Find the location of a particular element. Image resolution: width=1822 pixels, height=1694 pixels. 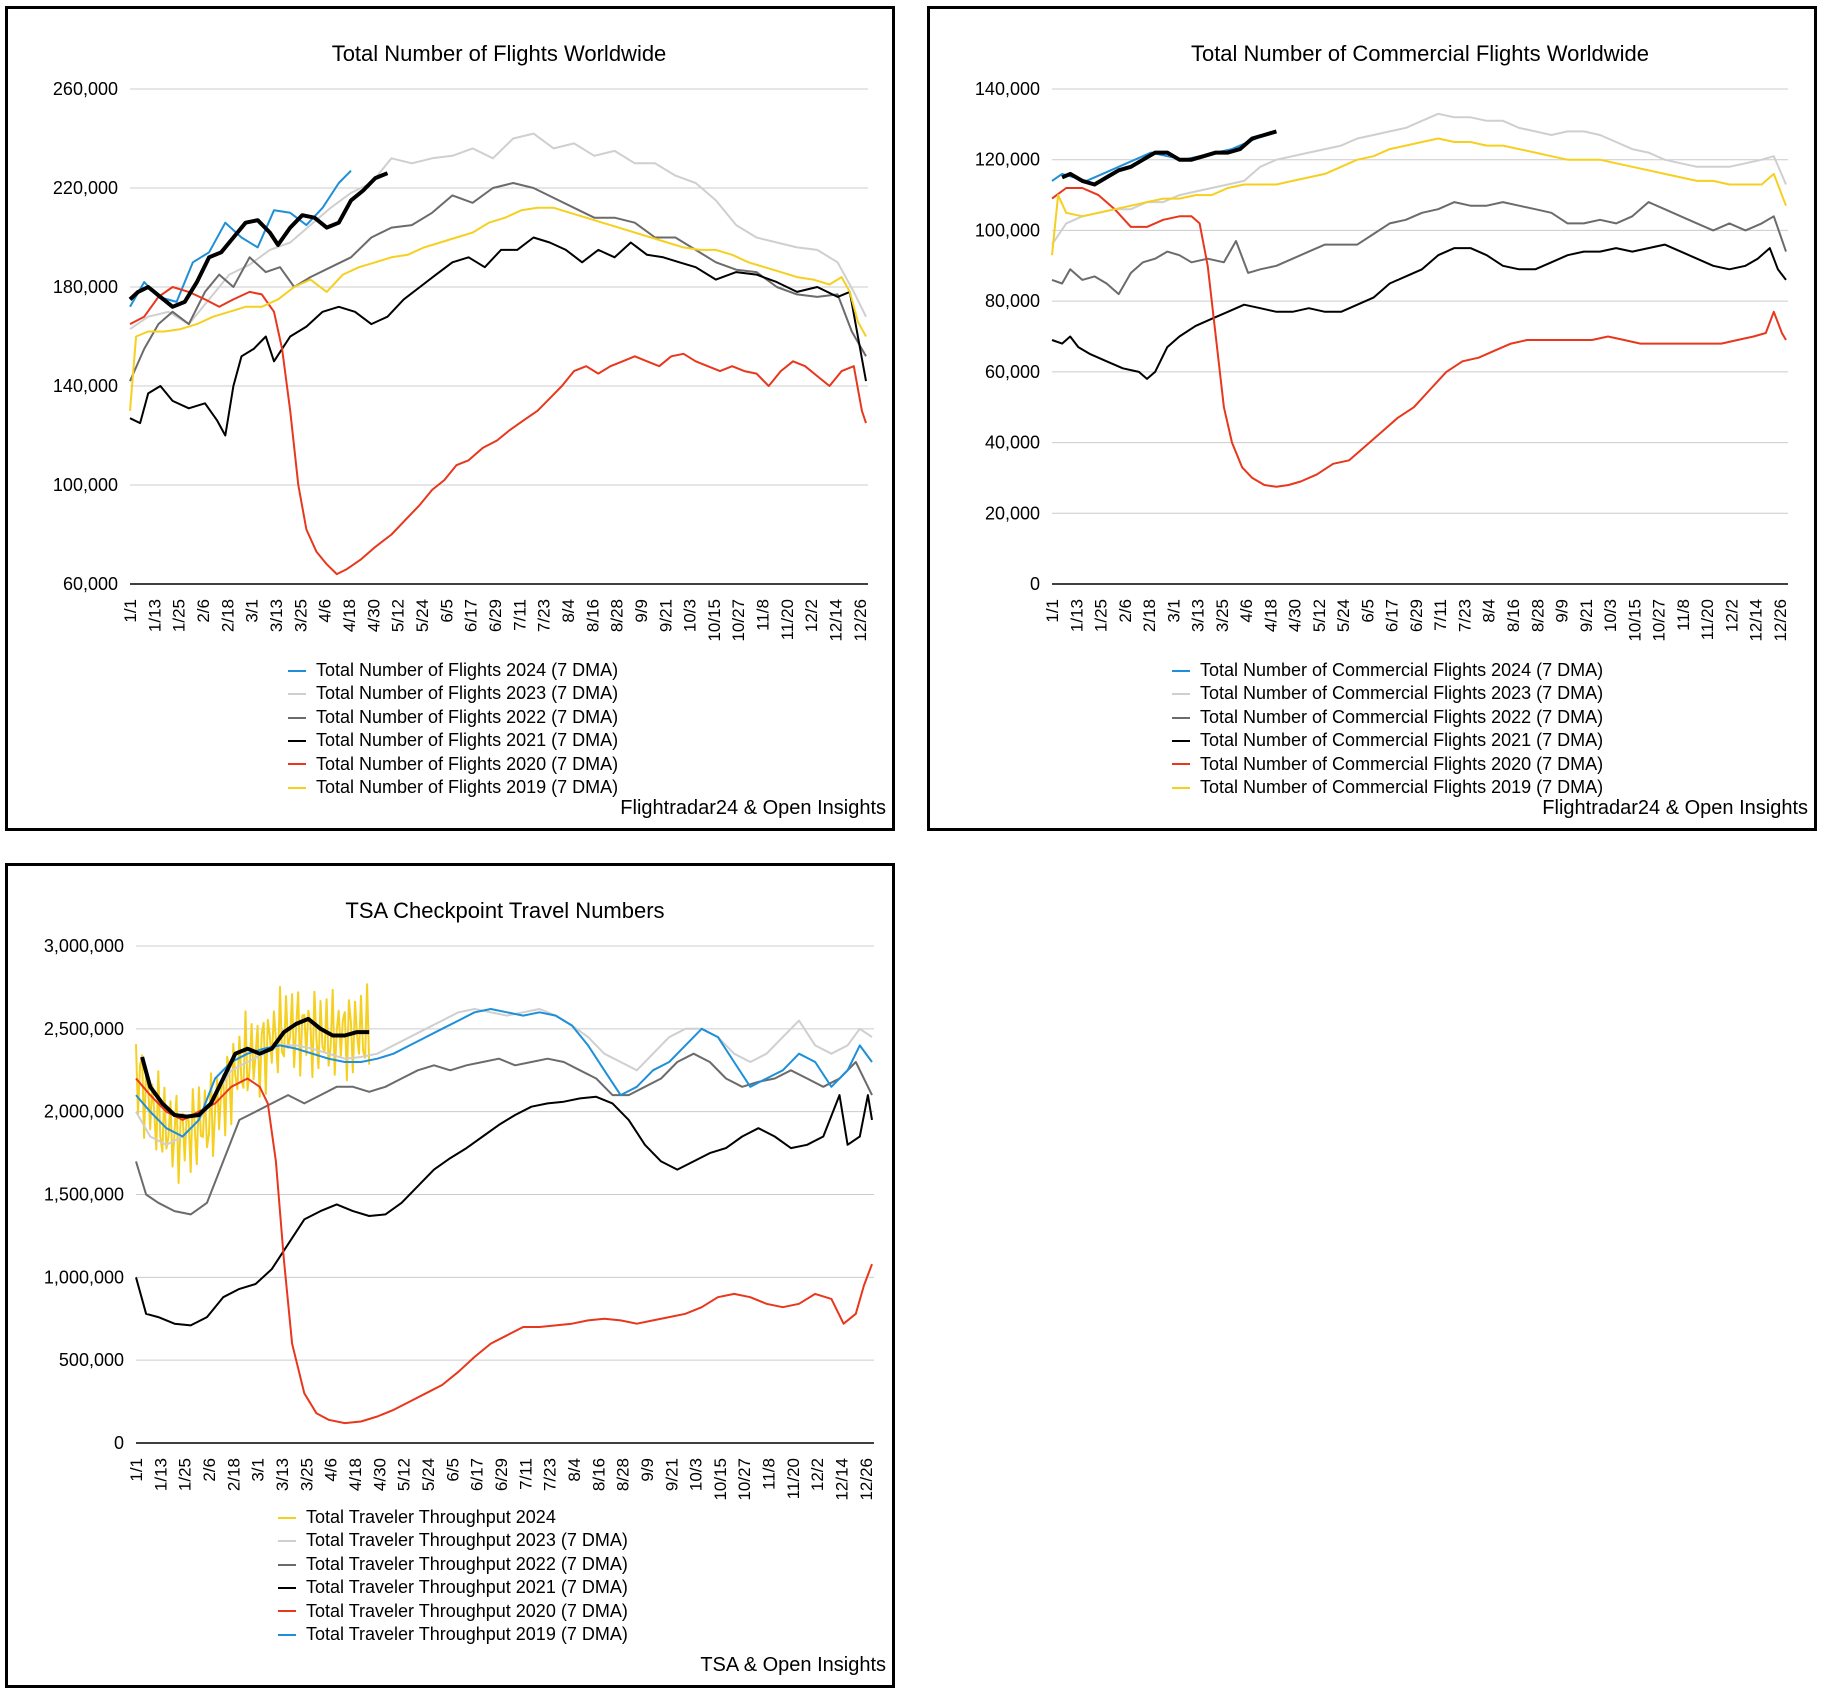

x-tick-label: 7/23 is located at coordinates (550, 1474).